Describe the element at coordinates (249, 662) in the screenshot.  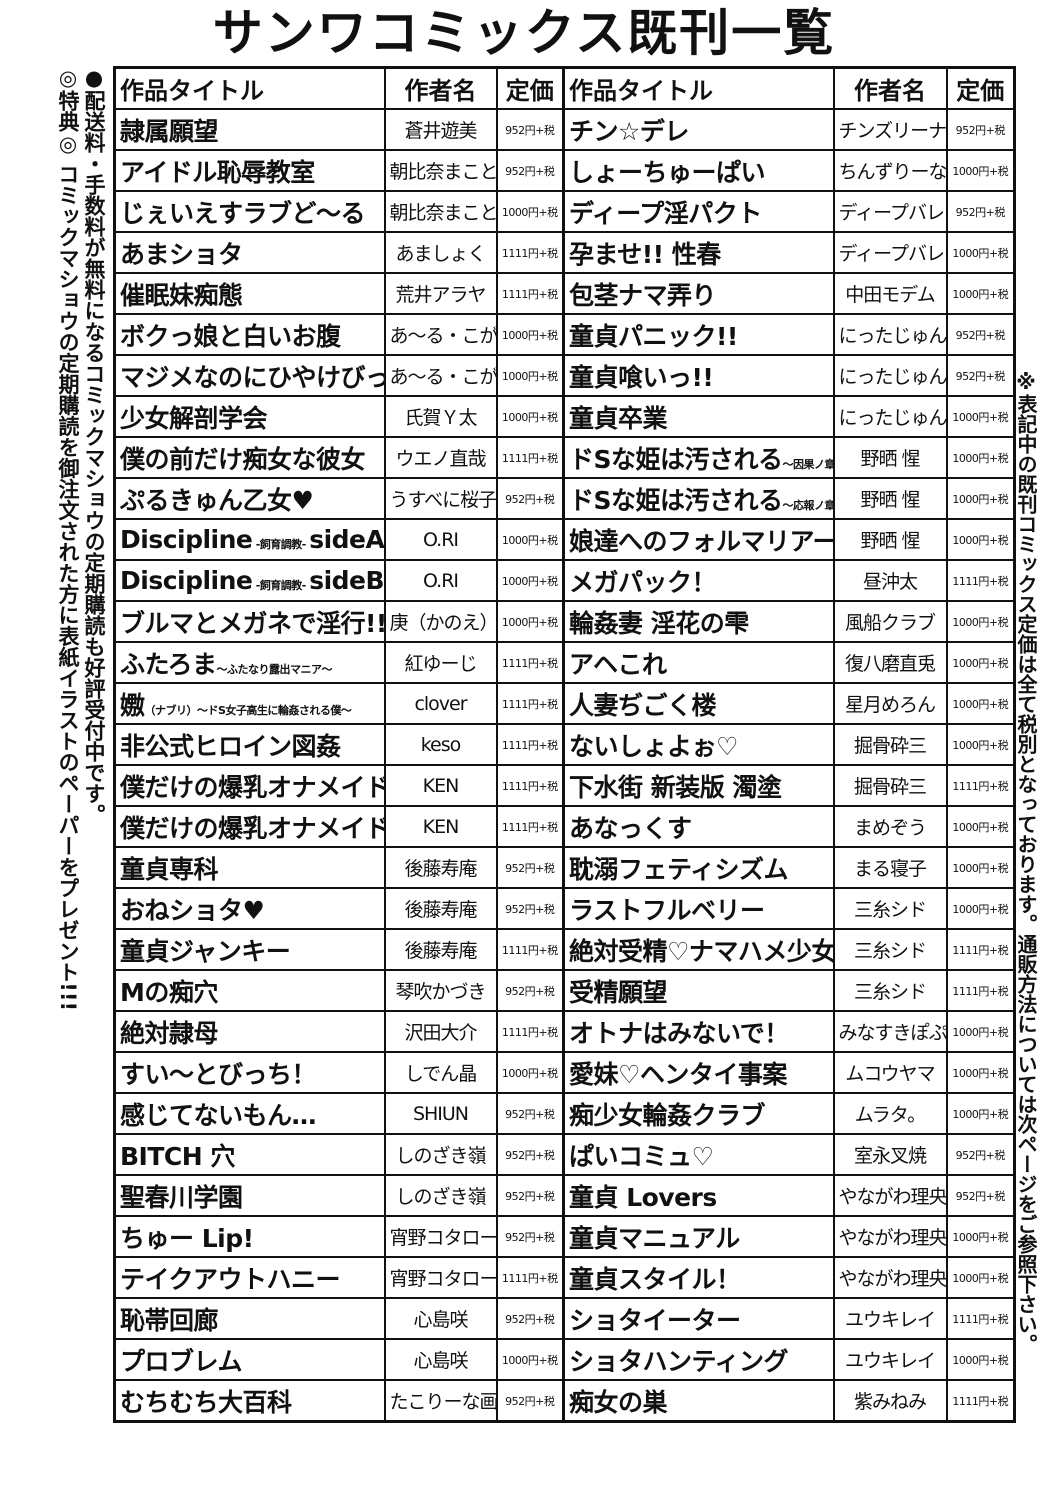
I see `book-title-cell: ふたろま〜ふたなり露出マニア〜` at that location.